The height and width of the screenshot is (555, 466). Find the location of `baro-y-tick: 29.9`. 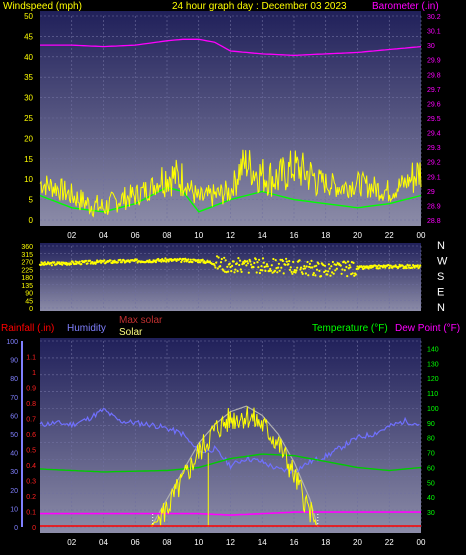

baro-y-tick: 29.9 is located at coordinates (434, 61).